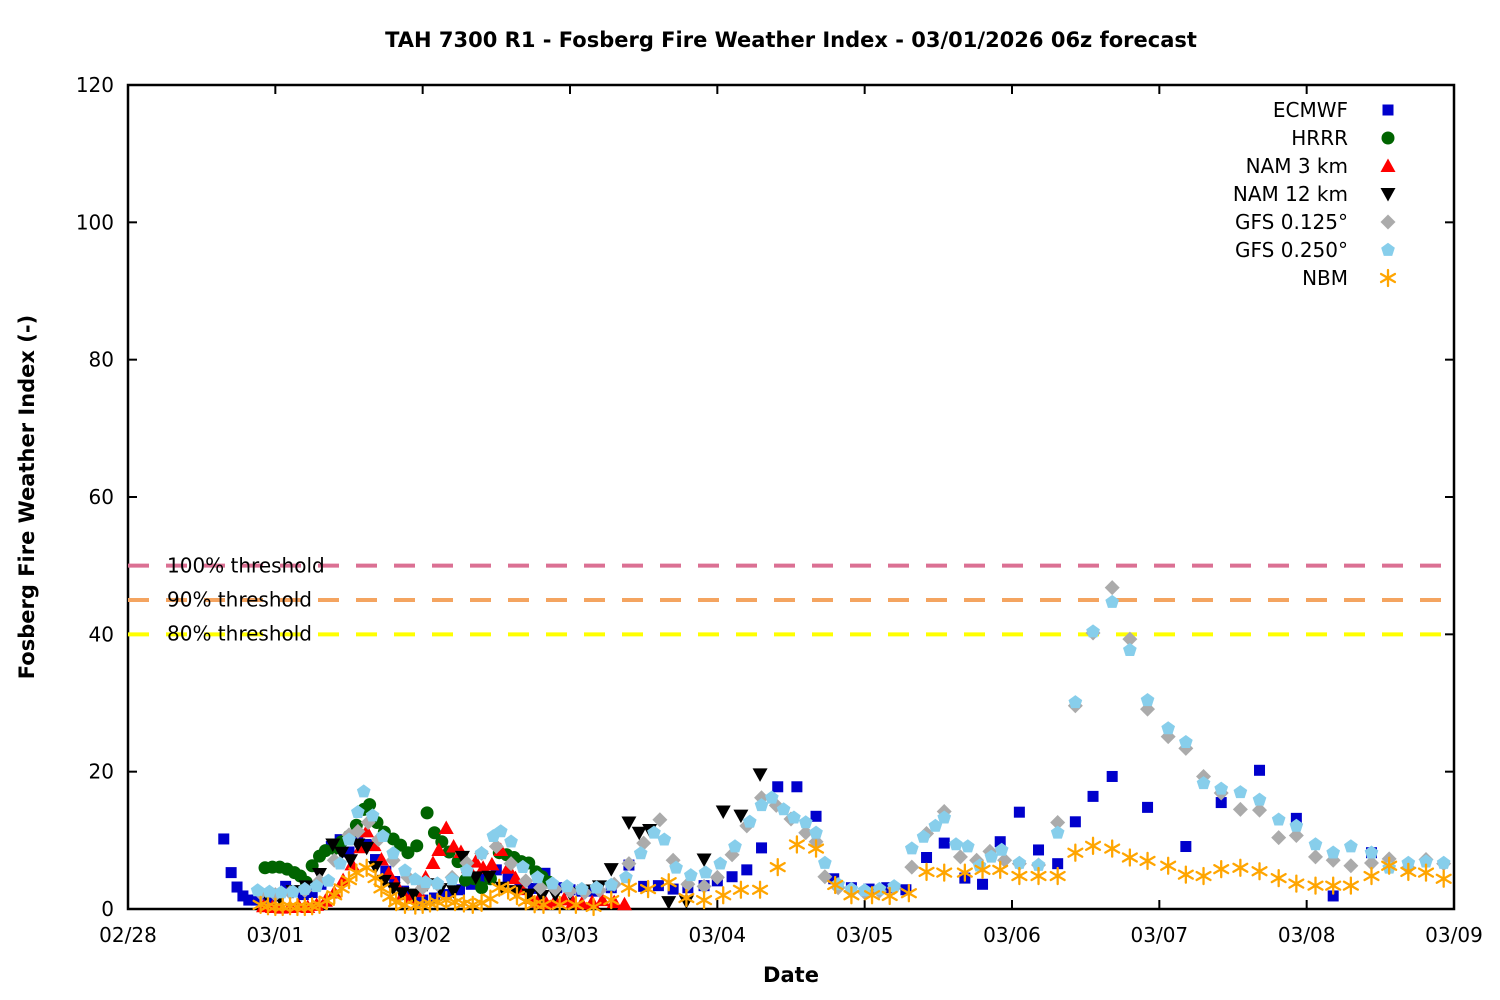  I want to click on threshold-label: 90% threshold, so click(239, 599).